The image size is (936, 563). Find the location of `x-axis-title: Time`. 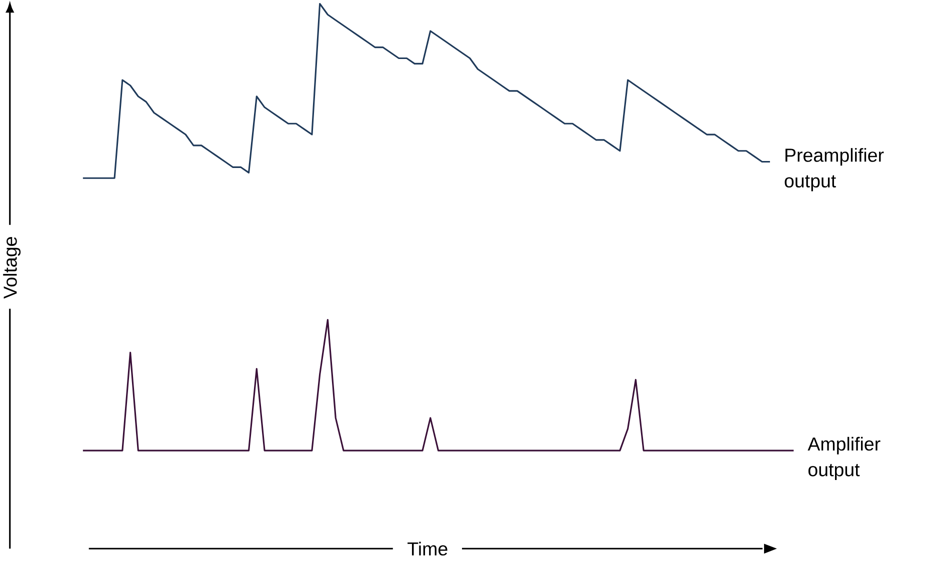

x-axis-title: Time is located at coordinates (428, 549).